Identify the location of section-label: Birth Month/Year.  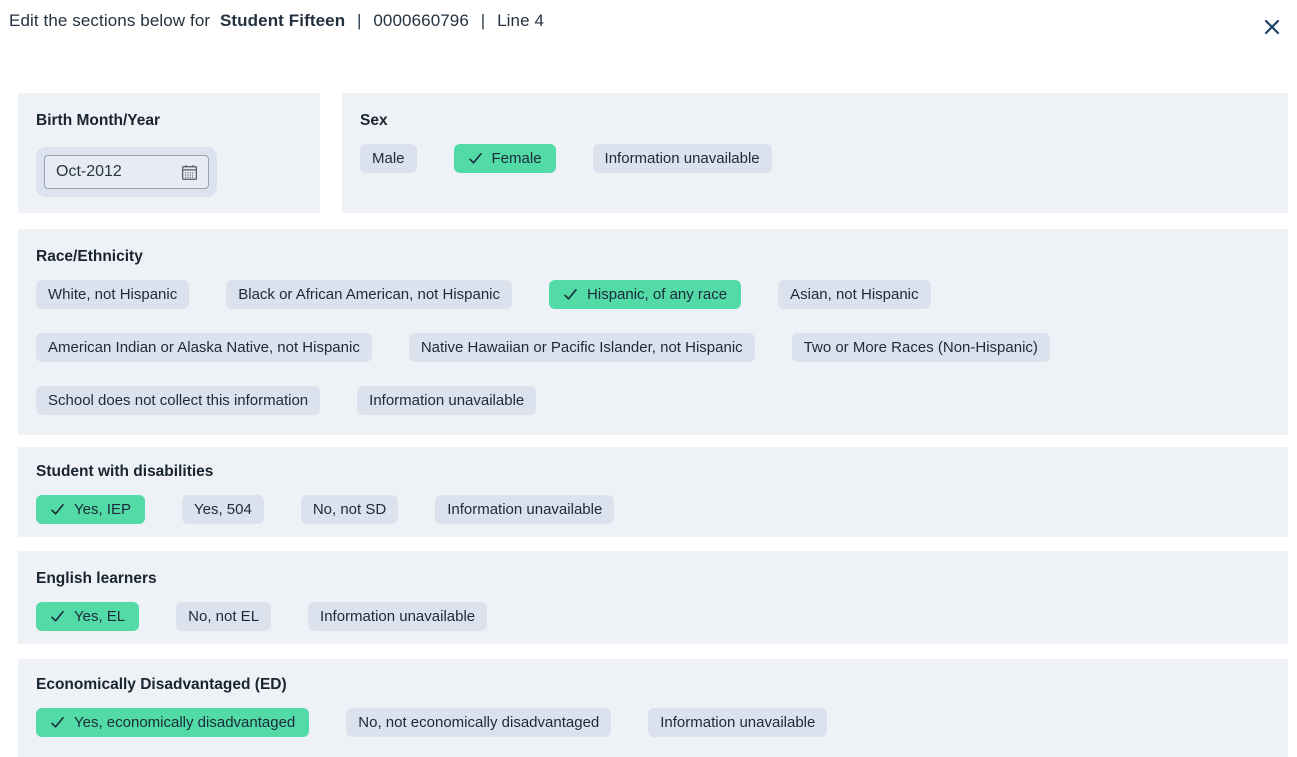
(98, 120).